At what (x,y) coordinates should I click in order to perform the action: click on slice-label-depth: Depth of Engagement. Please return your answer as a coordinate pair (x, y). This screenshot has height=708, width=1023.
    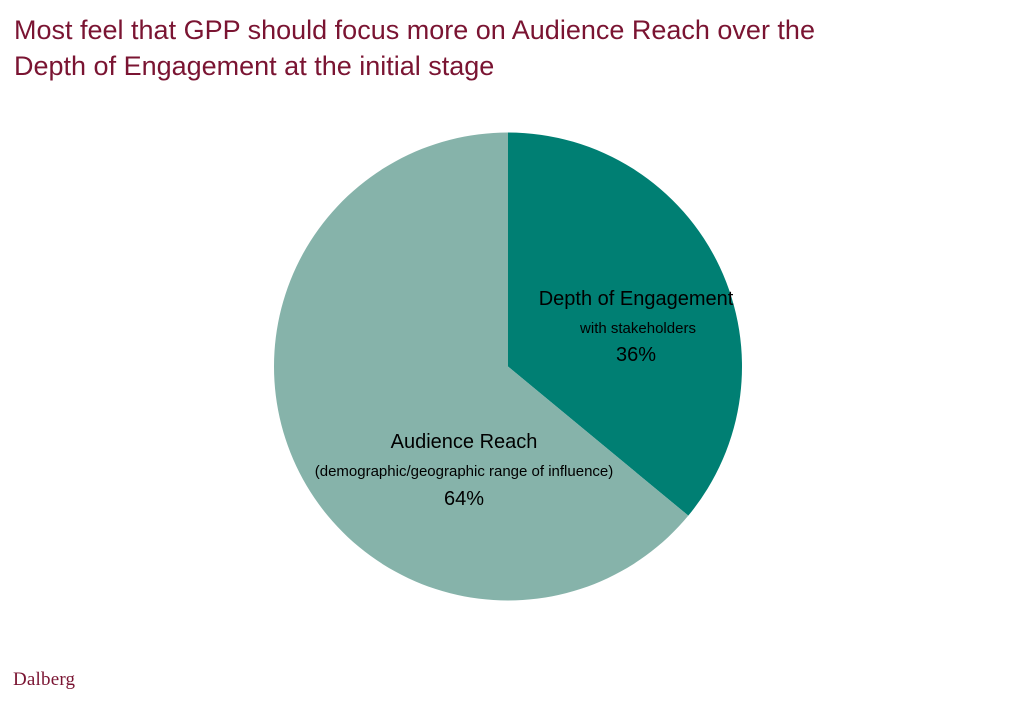
    Looking at the image, I should click on (636, 299).